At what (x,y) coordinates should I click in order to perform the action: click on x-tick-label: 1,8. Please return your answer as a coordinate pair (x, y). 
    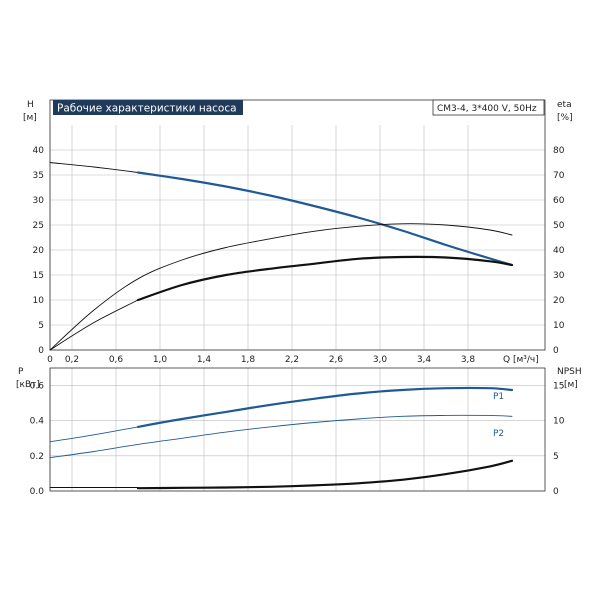
    Looking at the image, I should click on (248, 360).